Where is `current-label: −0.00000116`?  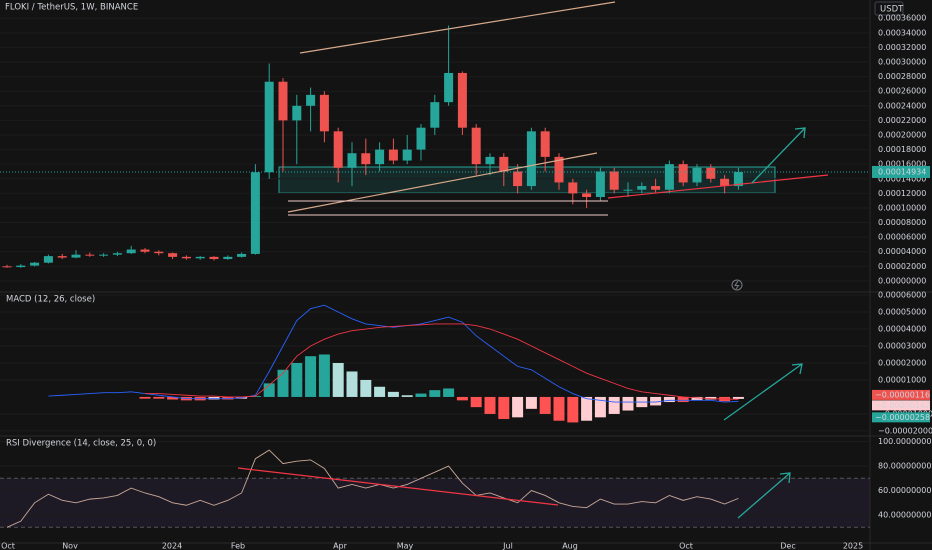
current-label: −0.00000116 is located at coordinates (902, 394).